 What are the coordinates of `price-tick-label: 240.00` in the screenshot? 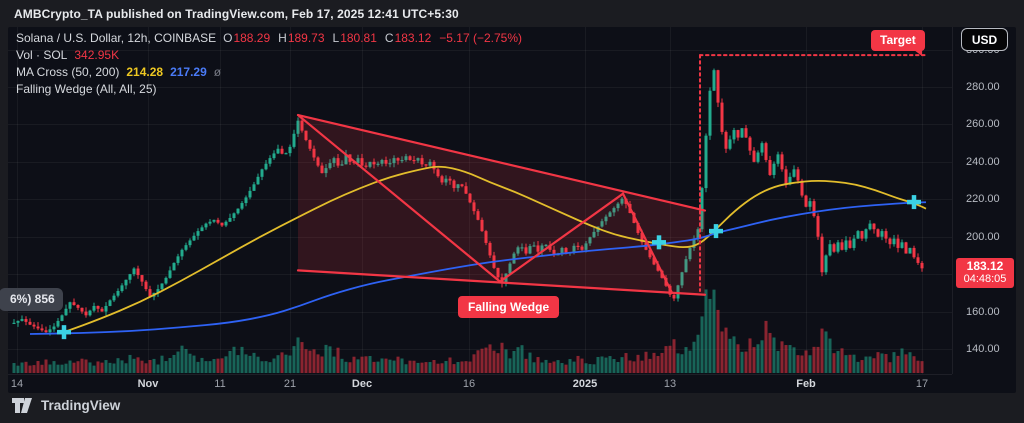 It's located at (983, 161).